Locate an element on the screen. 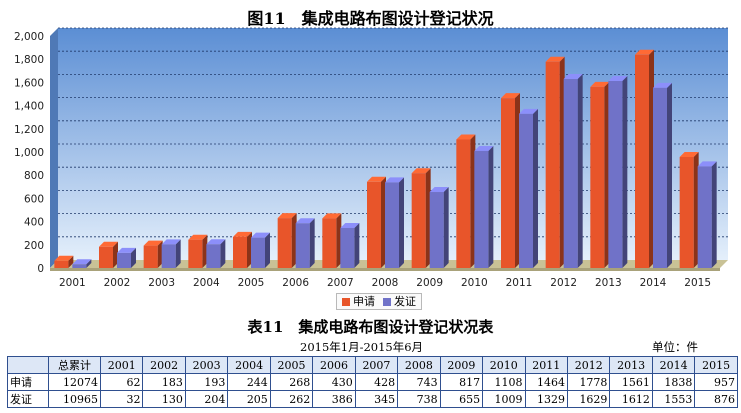 Image resolution: width=741 pixels, height=413 pixels. table-header-cell: 2006 is located at coordinates (334, 365).